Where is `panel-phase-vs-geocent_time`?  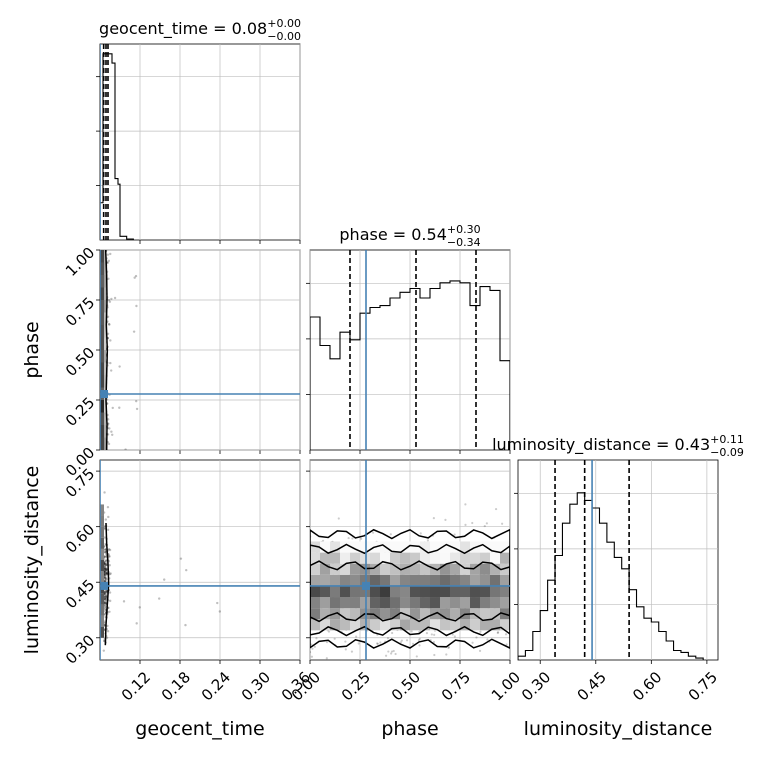 panel-phase-vs-geocent_time is located at coordinates (198, 351).